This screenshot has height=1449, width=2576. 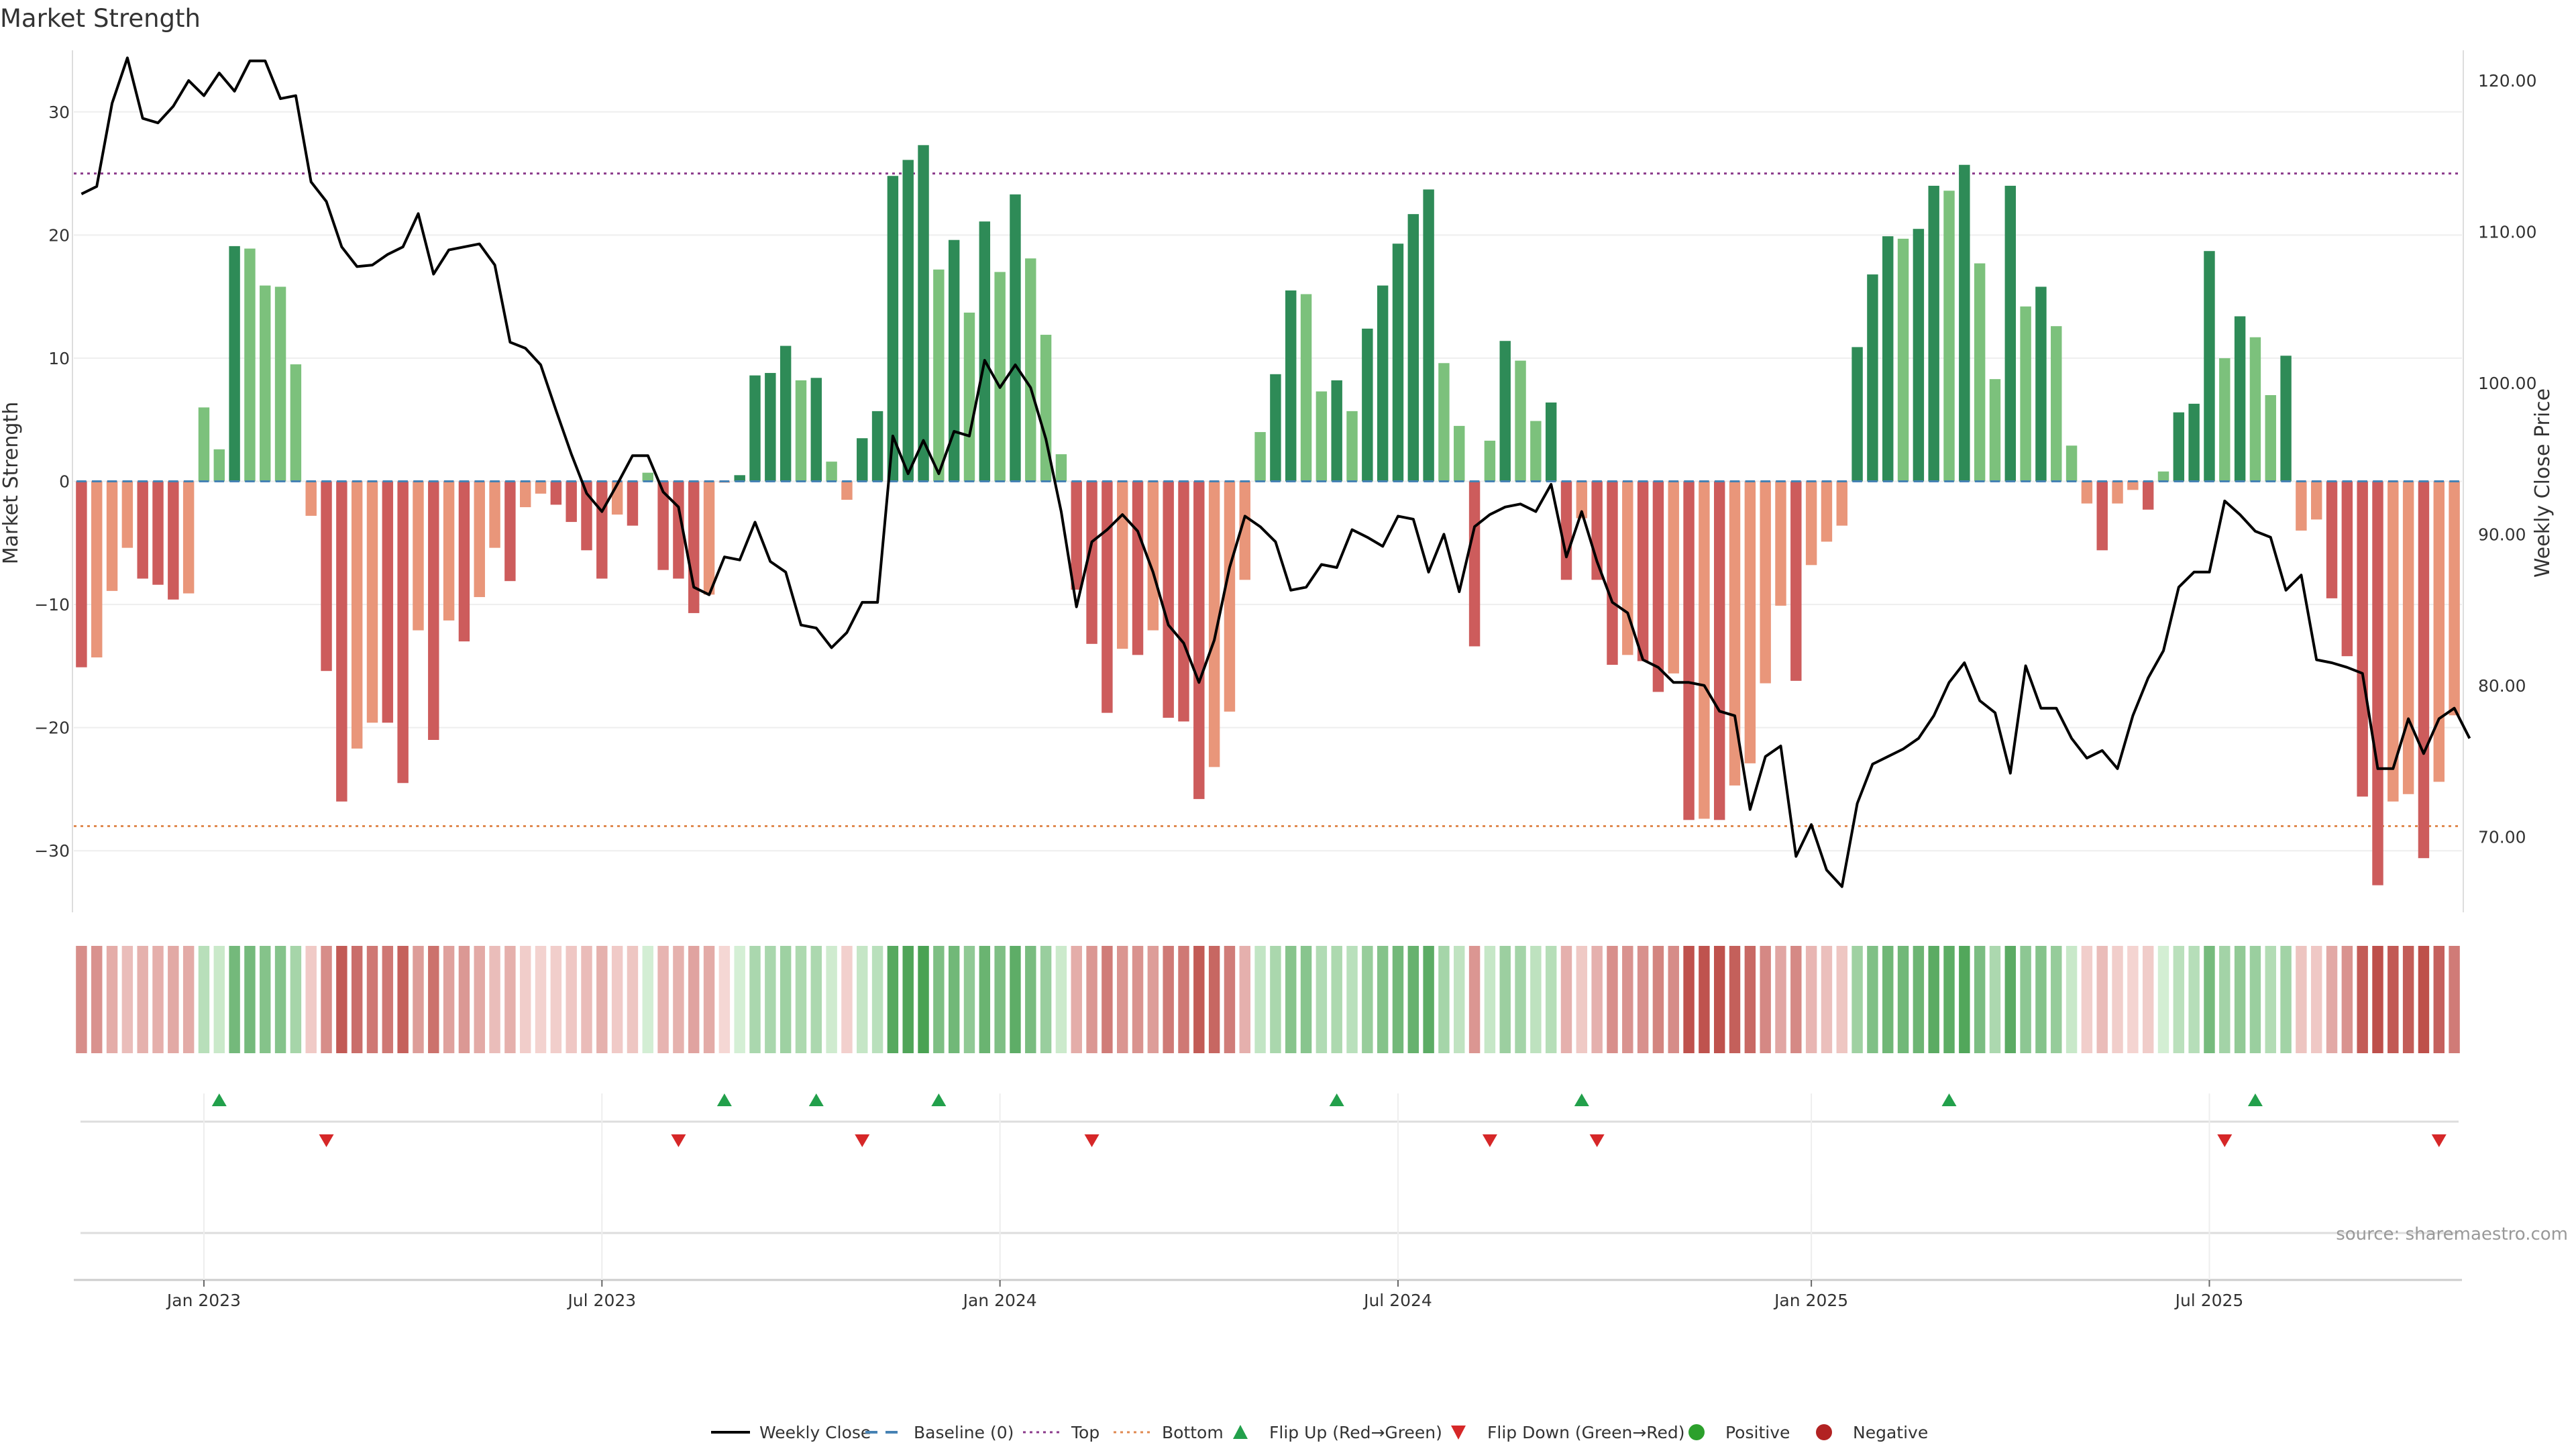 I want to click on x-tick-label: Jan 2025, so click(x=1810, y=1300).